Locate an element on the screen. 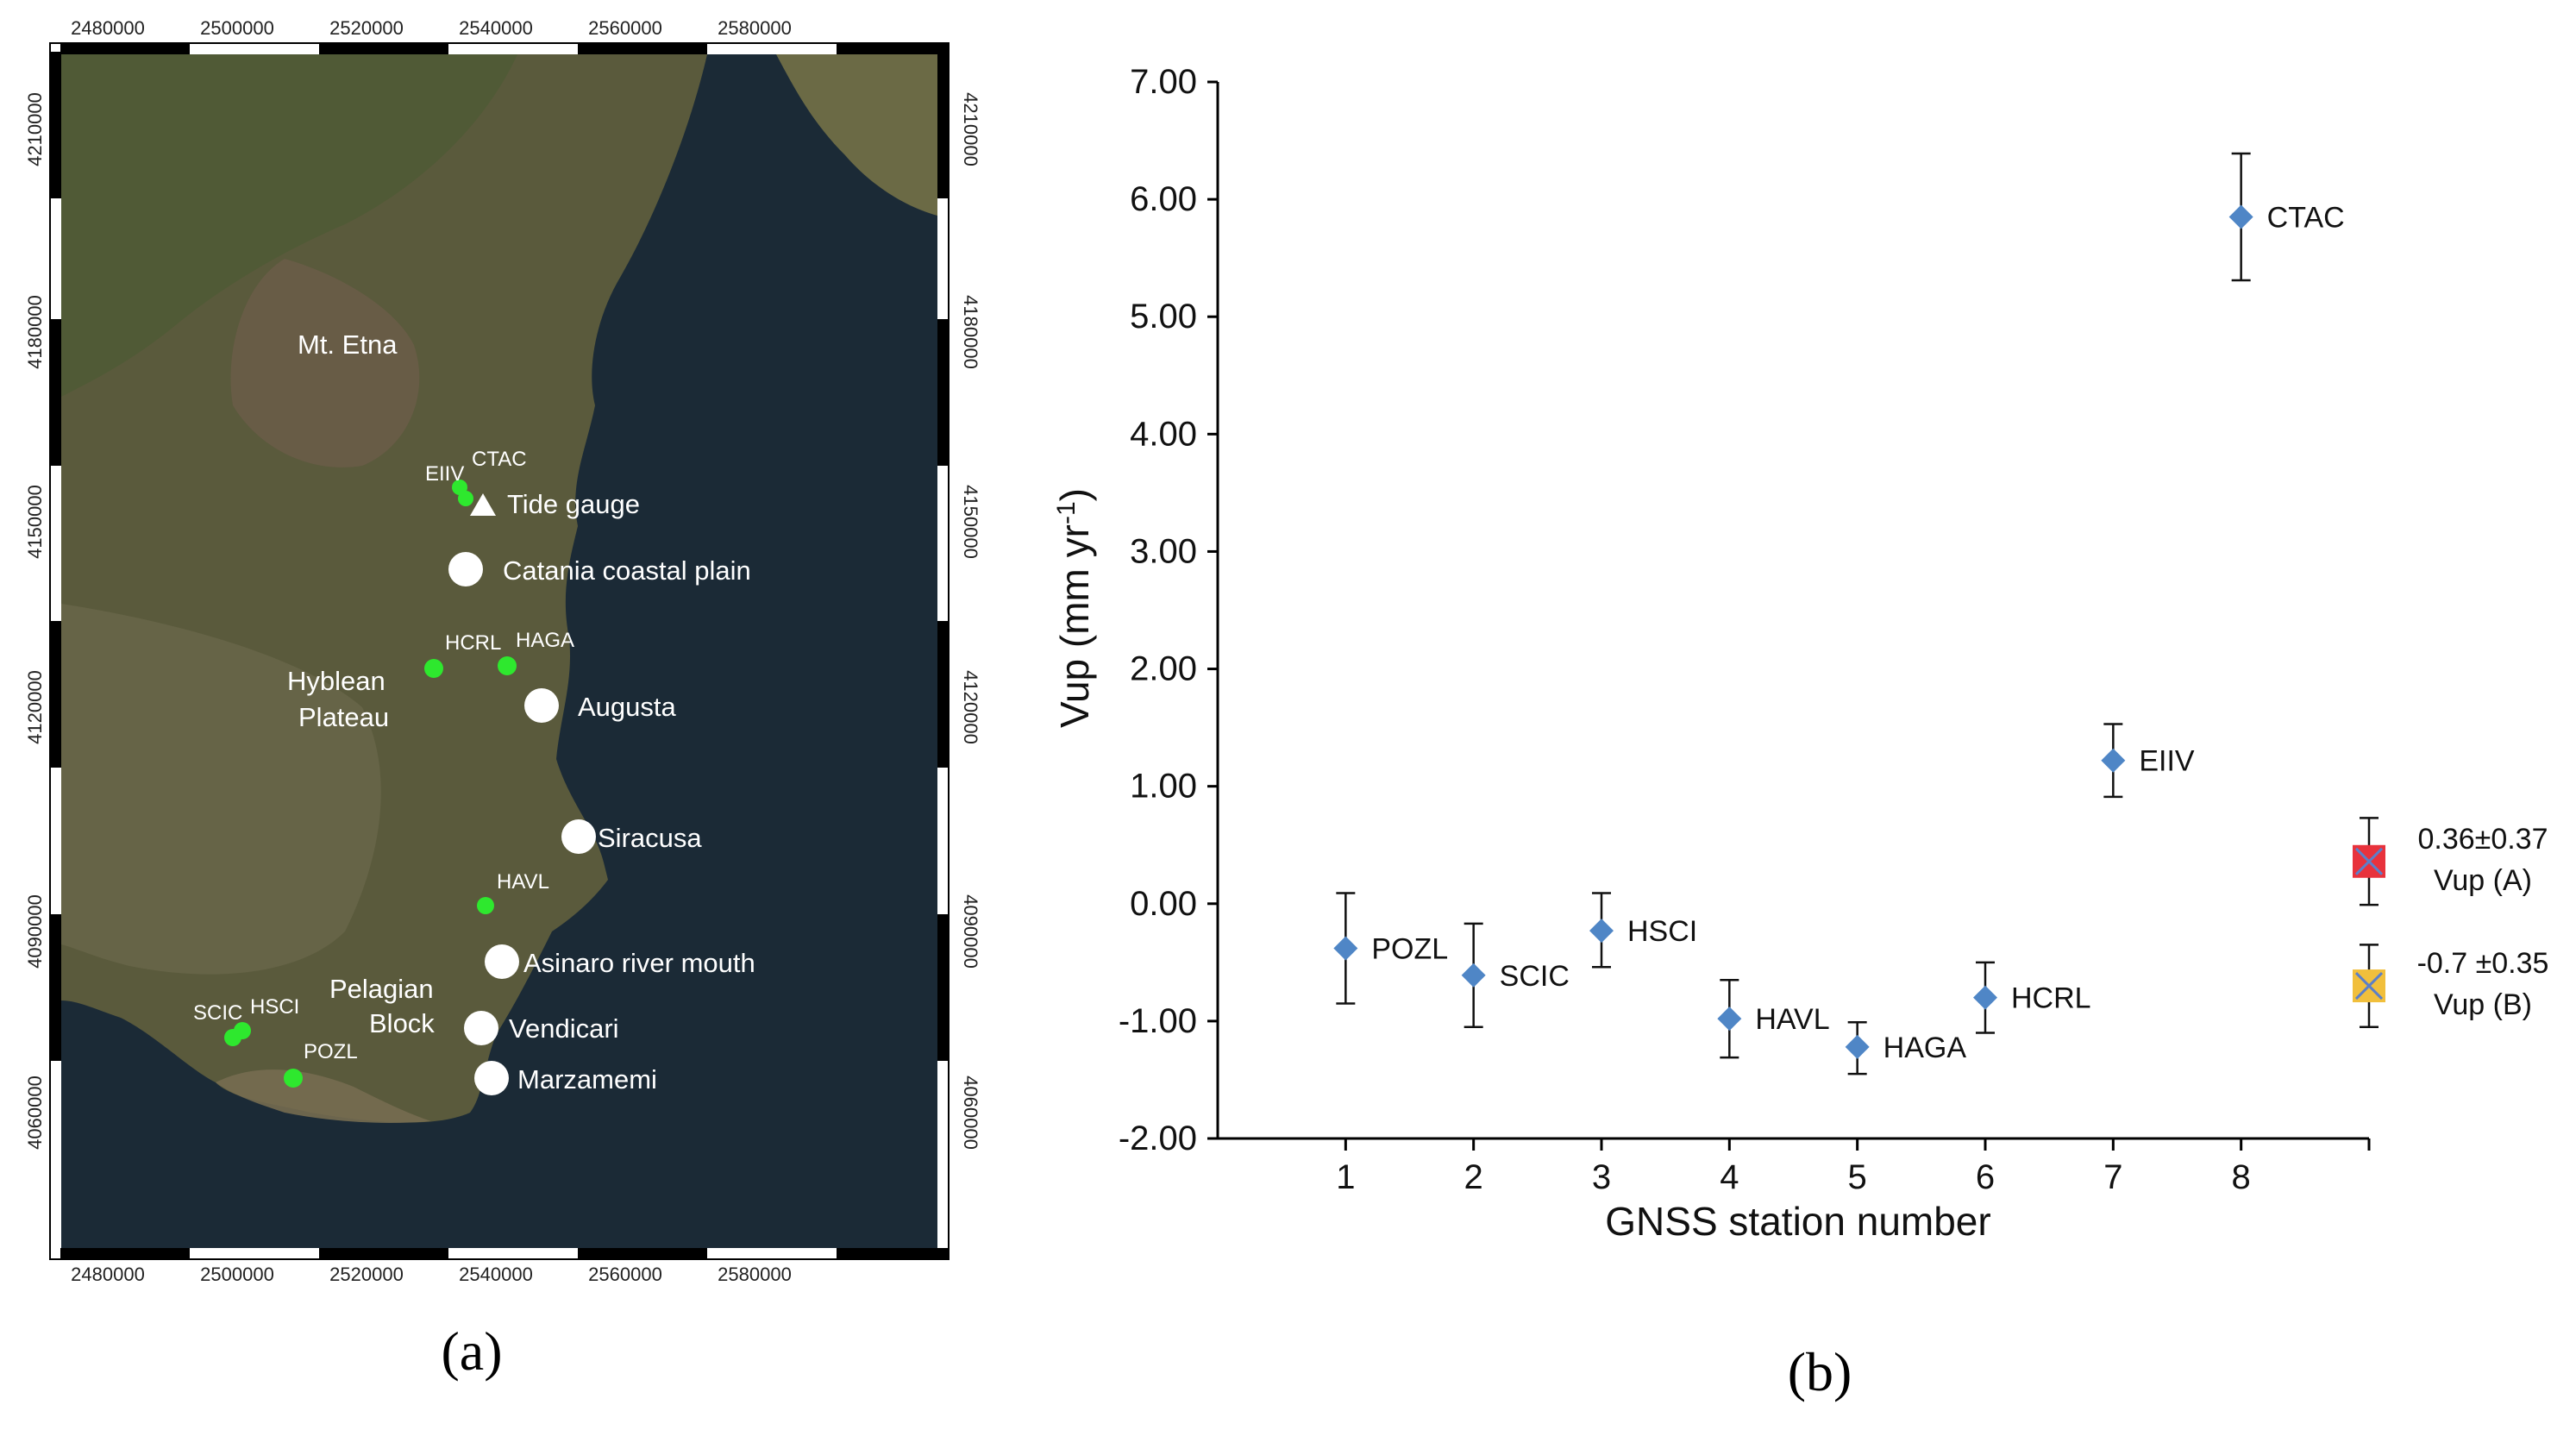 The width and height of the screenshot is (2576, 1430). label-hcrl: HCRL is located at coordinates (473, 643).